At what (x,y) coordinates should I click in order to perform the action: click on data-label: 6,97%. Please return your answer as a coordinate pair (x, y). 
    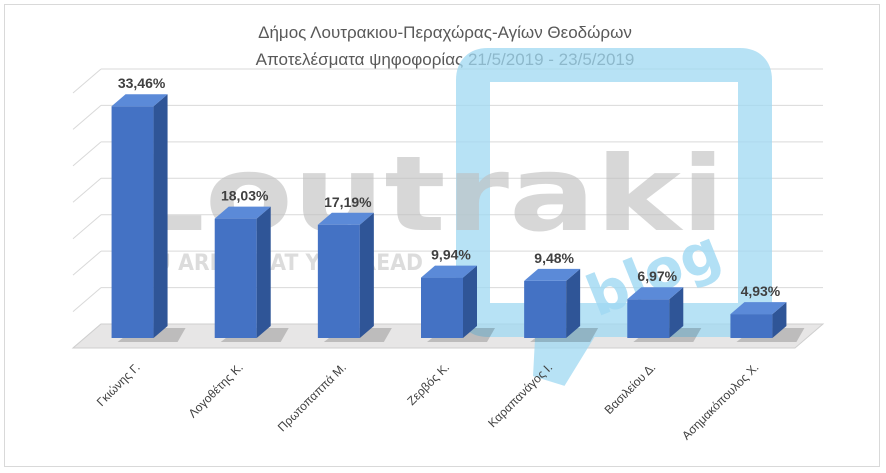
    Looking at the image, I should click on (657, 276).